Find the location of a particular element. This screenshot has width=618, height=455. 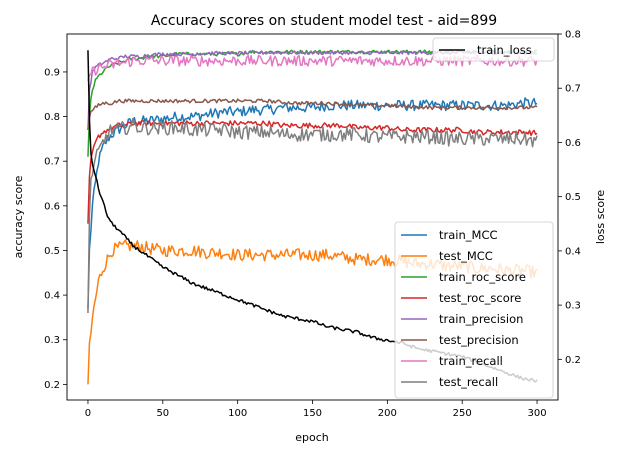

y2-tick-label: 0.3 is located at coordinates (573, 306).